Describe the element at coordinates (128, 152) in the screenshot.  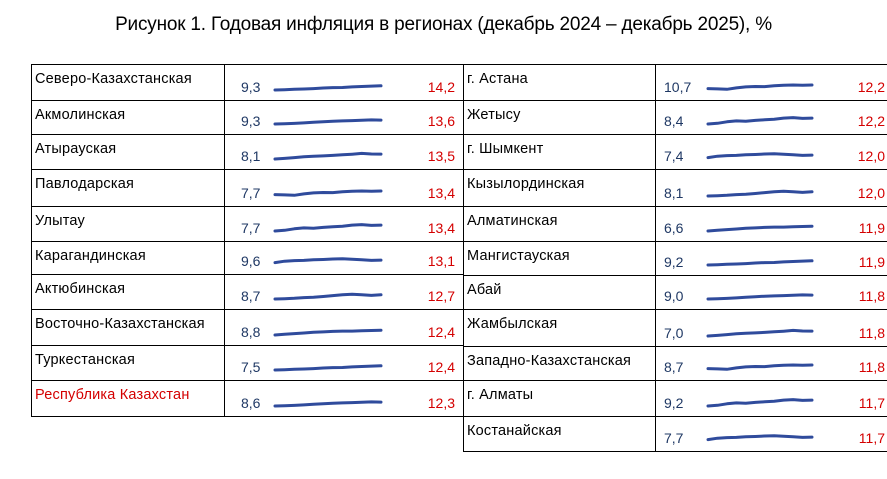
I see `region-name: Атырауская` at that location.